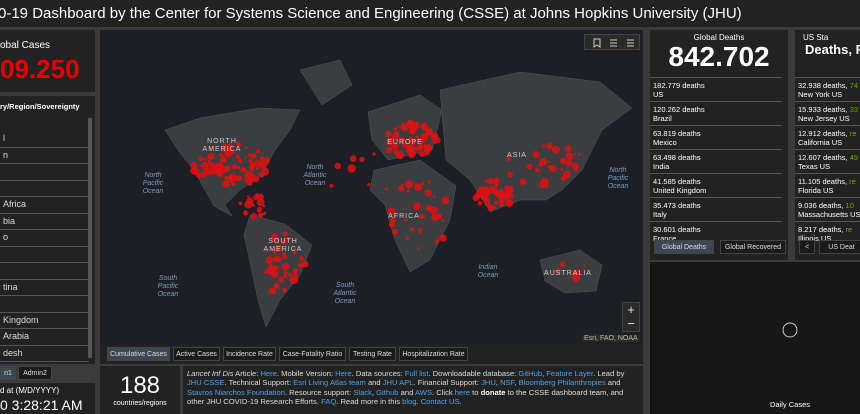  Describe the element at coordinates (716, 186) in the screenshot. I see `global-deaths-row: 41.585 deaths United Kingdom` at that location.